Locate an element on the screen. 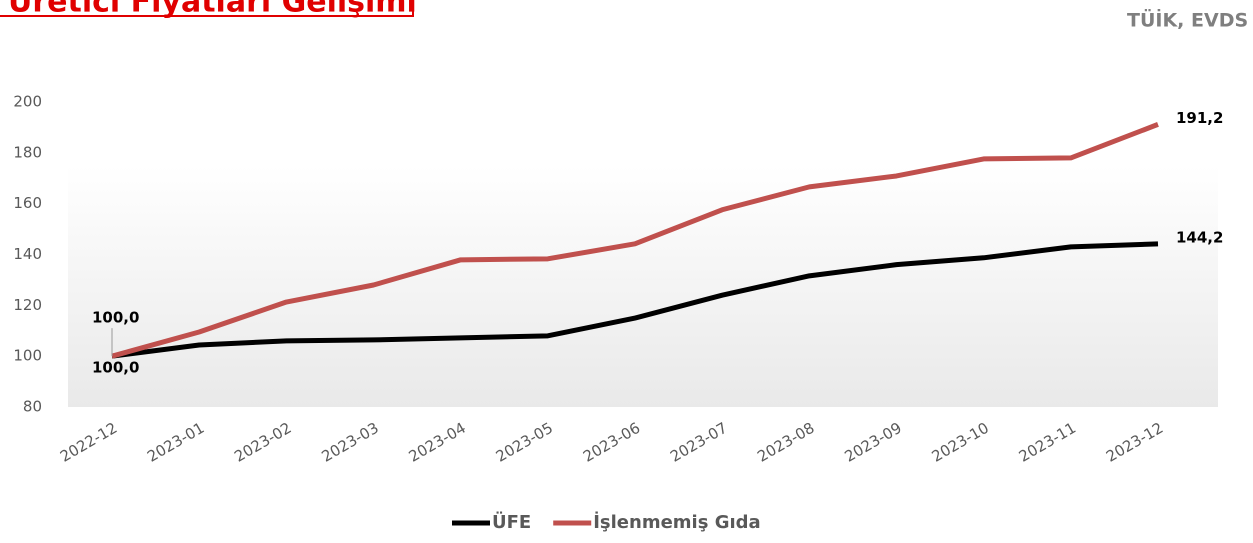 The image size is (1253, 543). y-tick-label: 200 is located at coordinates (27, 102).